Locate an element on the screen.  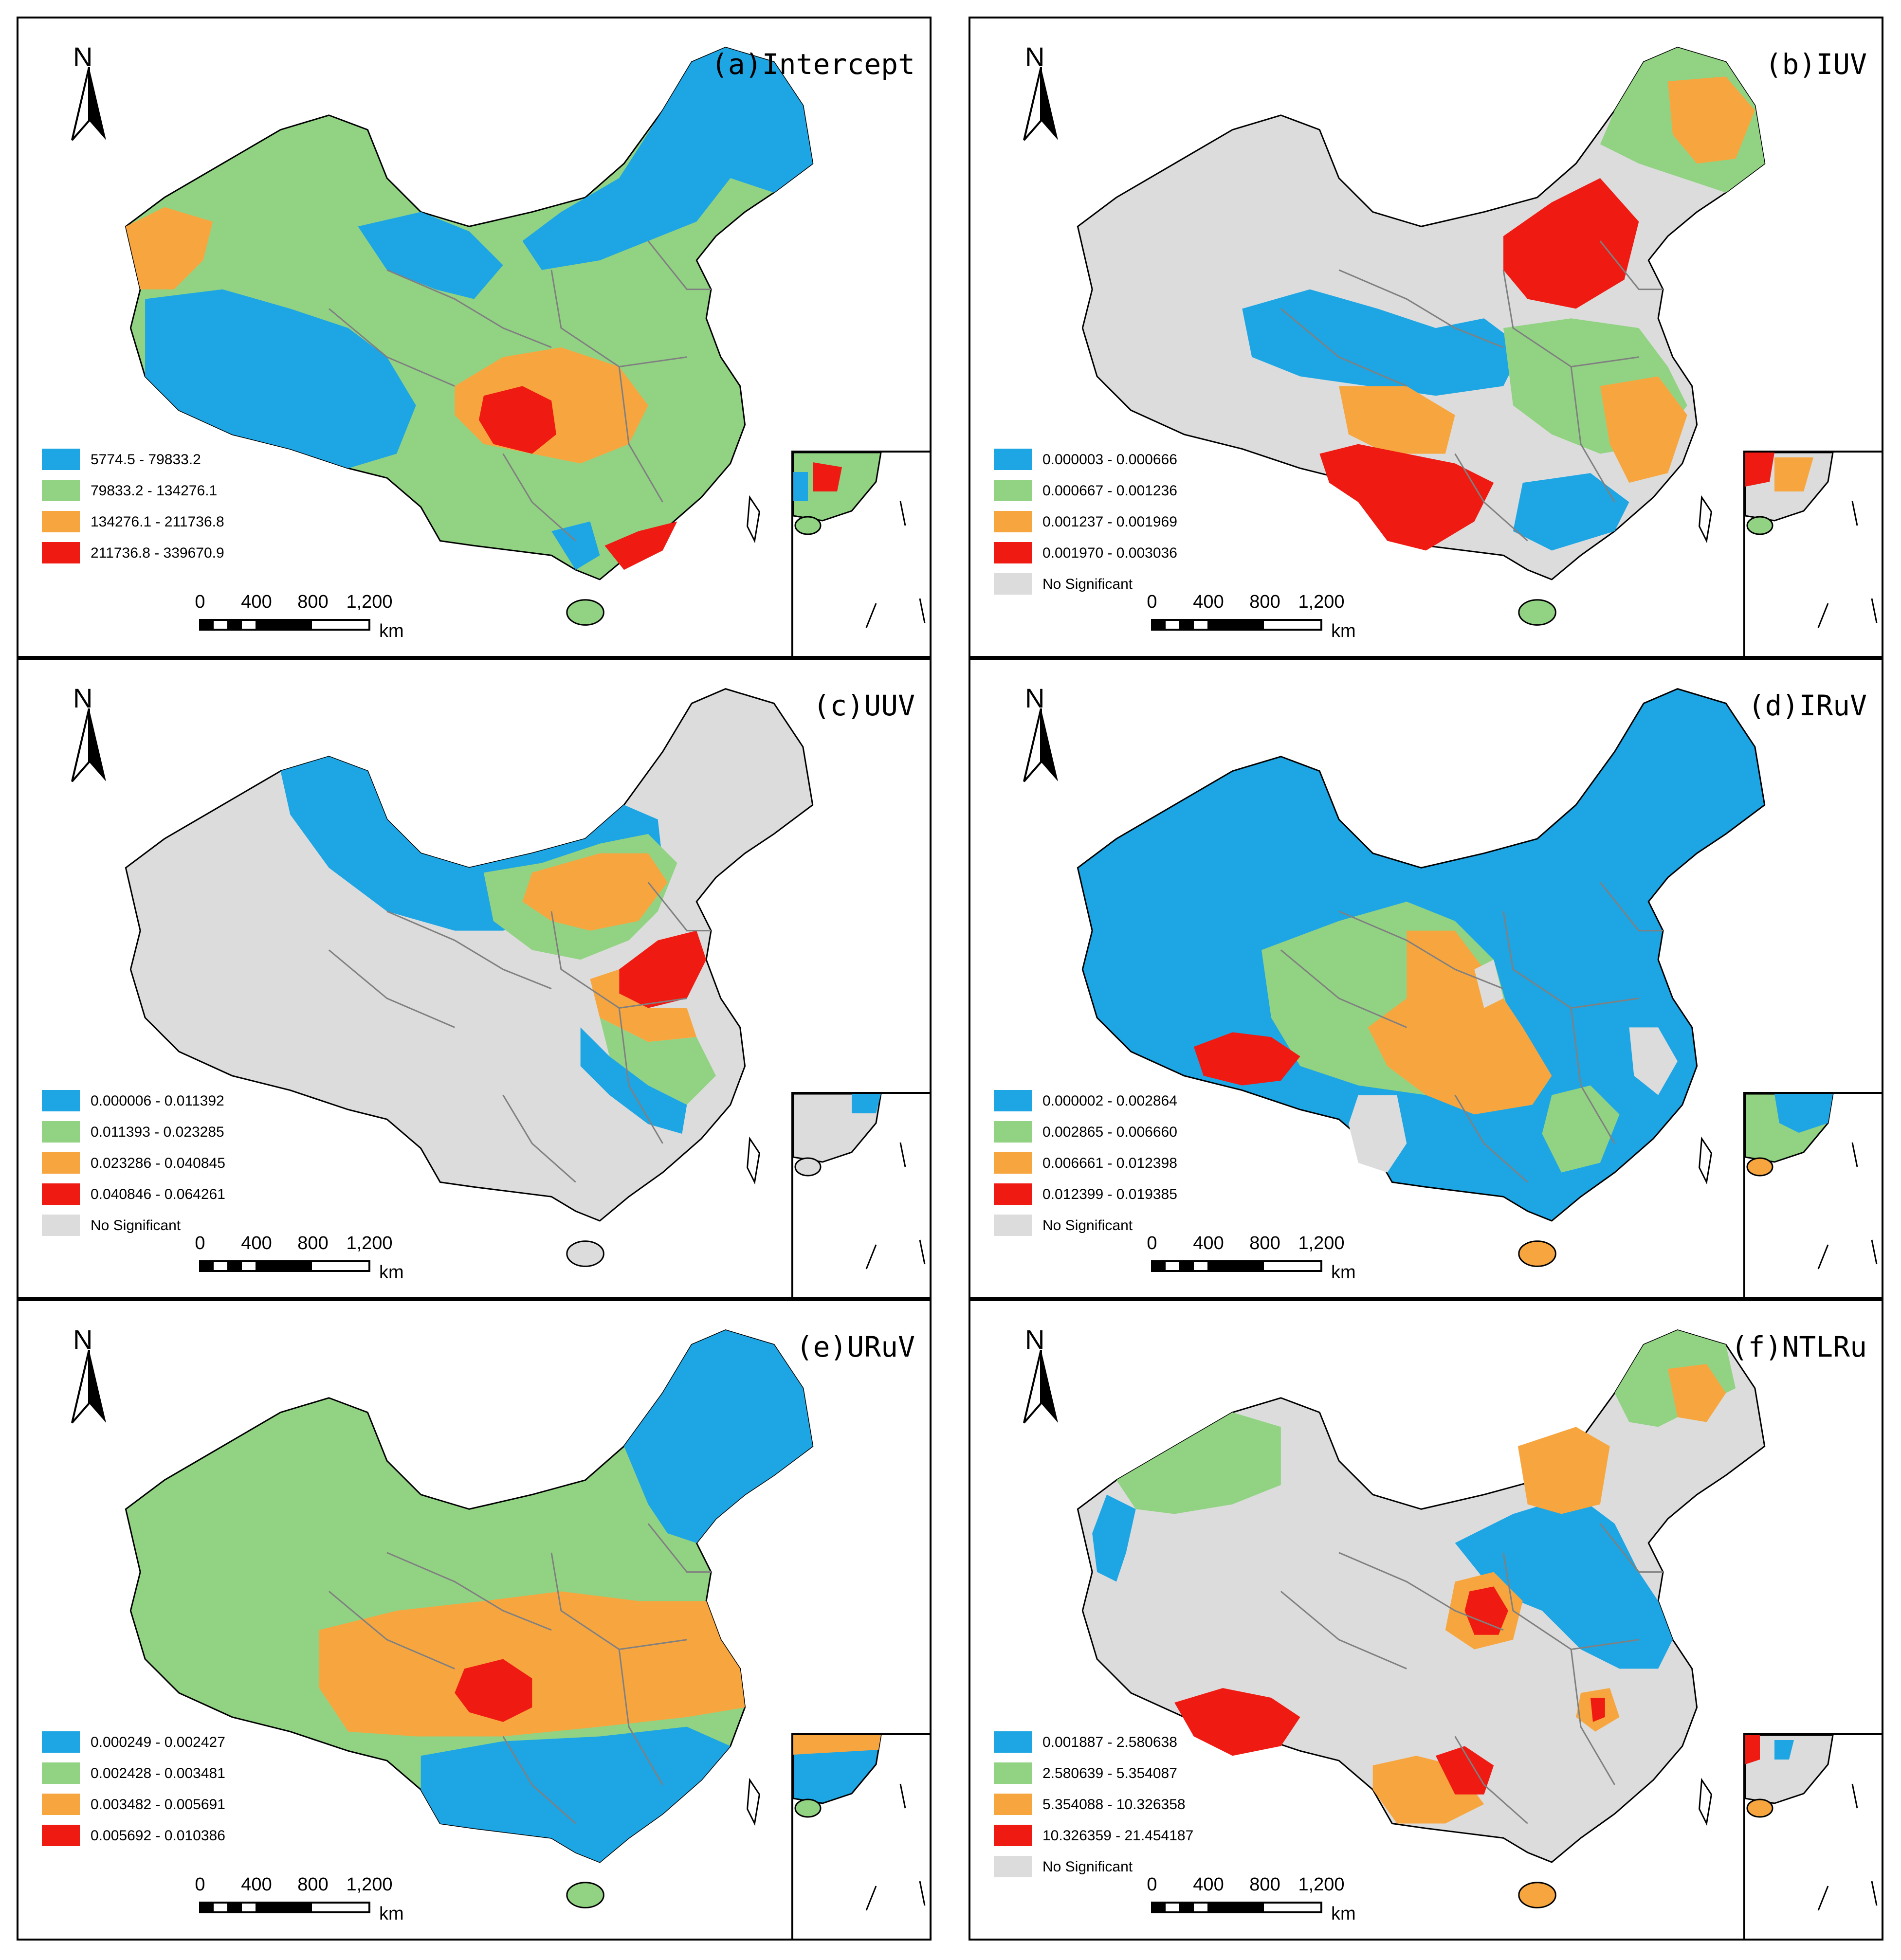
legend-label: 0.000667 - 0.001236 is located at coordinates (1109, 491).